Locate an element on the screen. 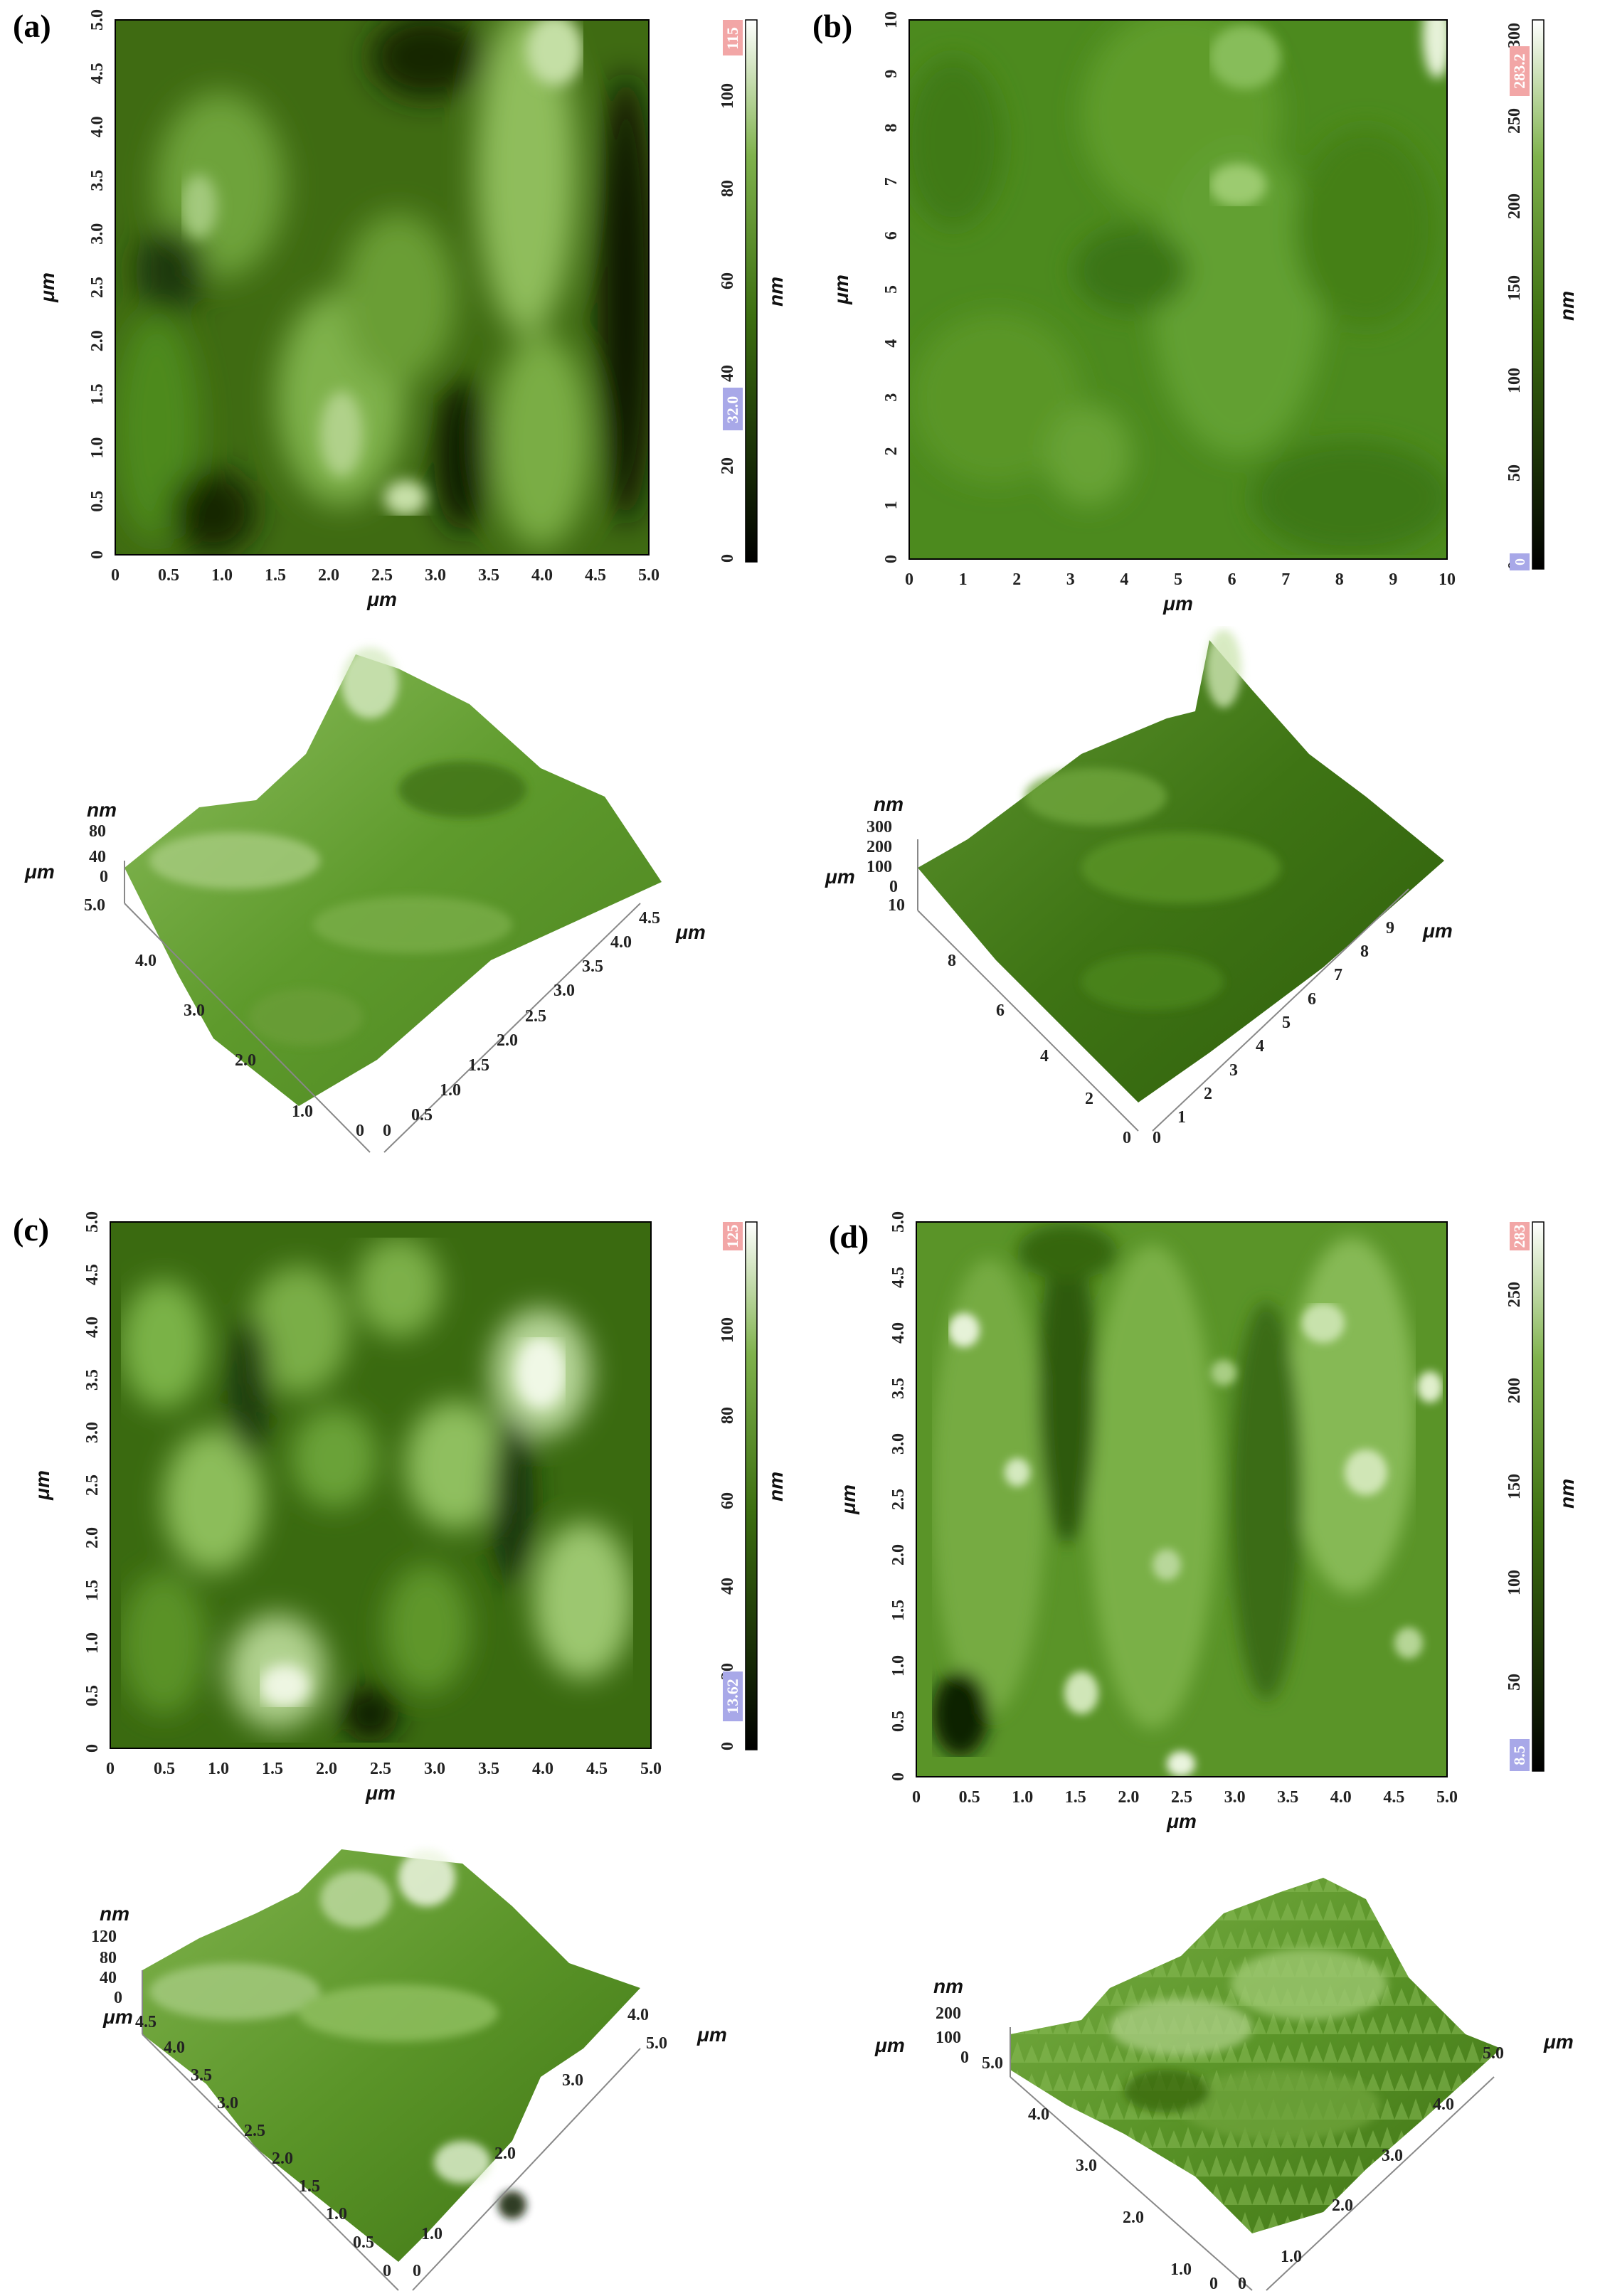  x-tick-label: 1 is located at coordinates (963, 579).